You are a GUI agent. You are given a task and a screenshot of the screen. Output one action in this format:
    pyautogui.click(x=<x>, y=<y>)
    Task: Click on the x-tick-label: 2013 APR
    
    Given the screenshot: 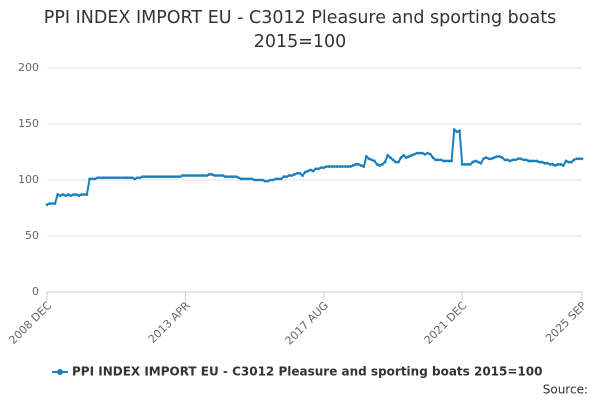 What is the action you would take?
    pyautogui.click(x=169, y=322)
    